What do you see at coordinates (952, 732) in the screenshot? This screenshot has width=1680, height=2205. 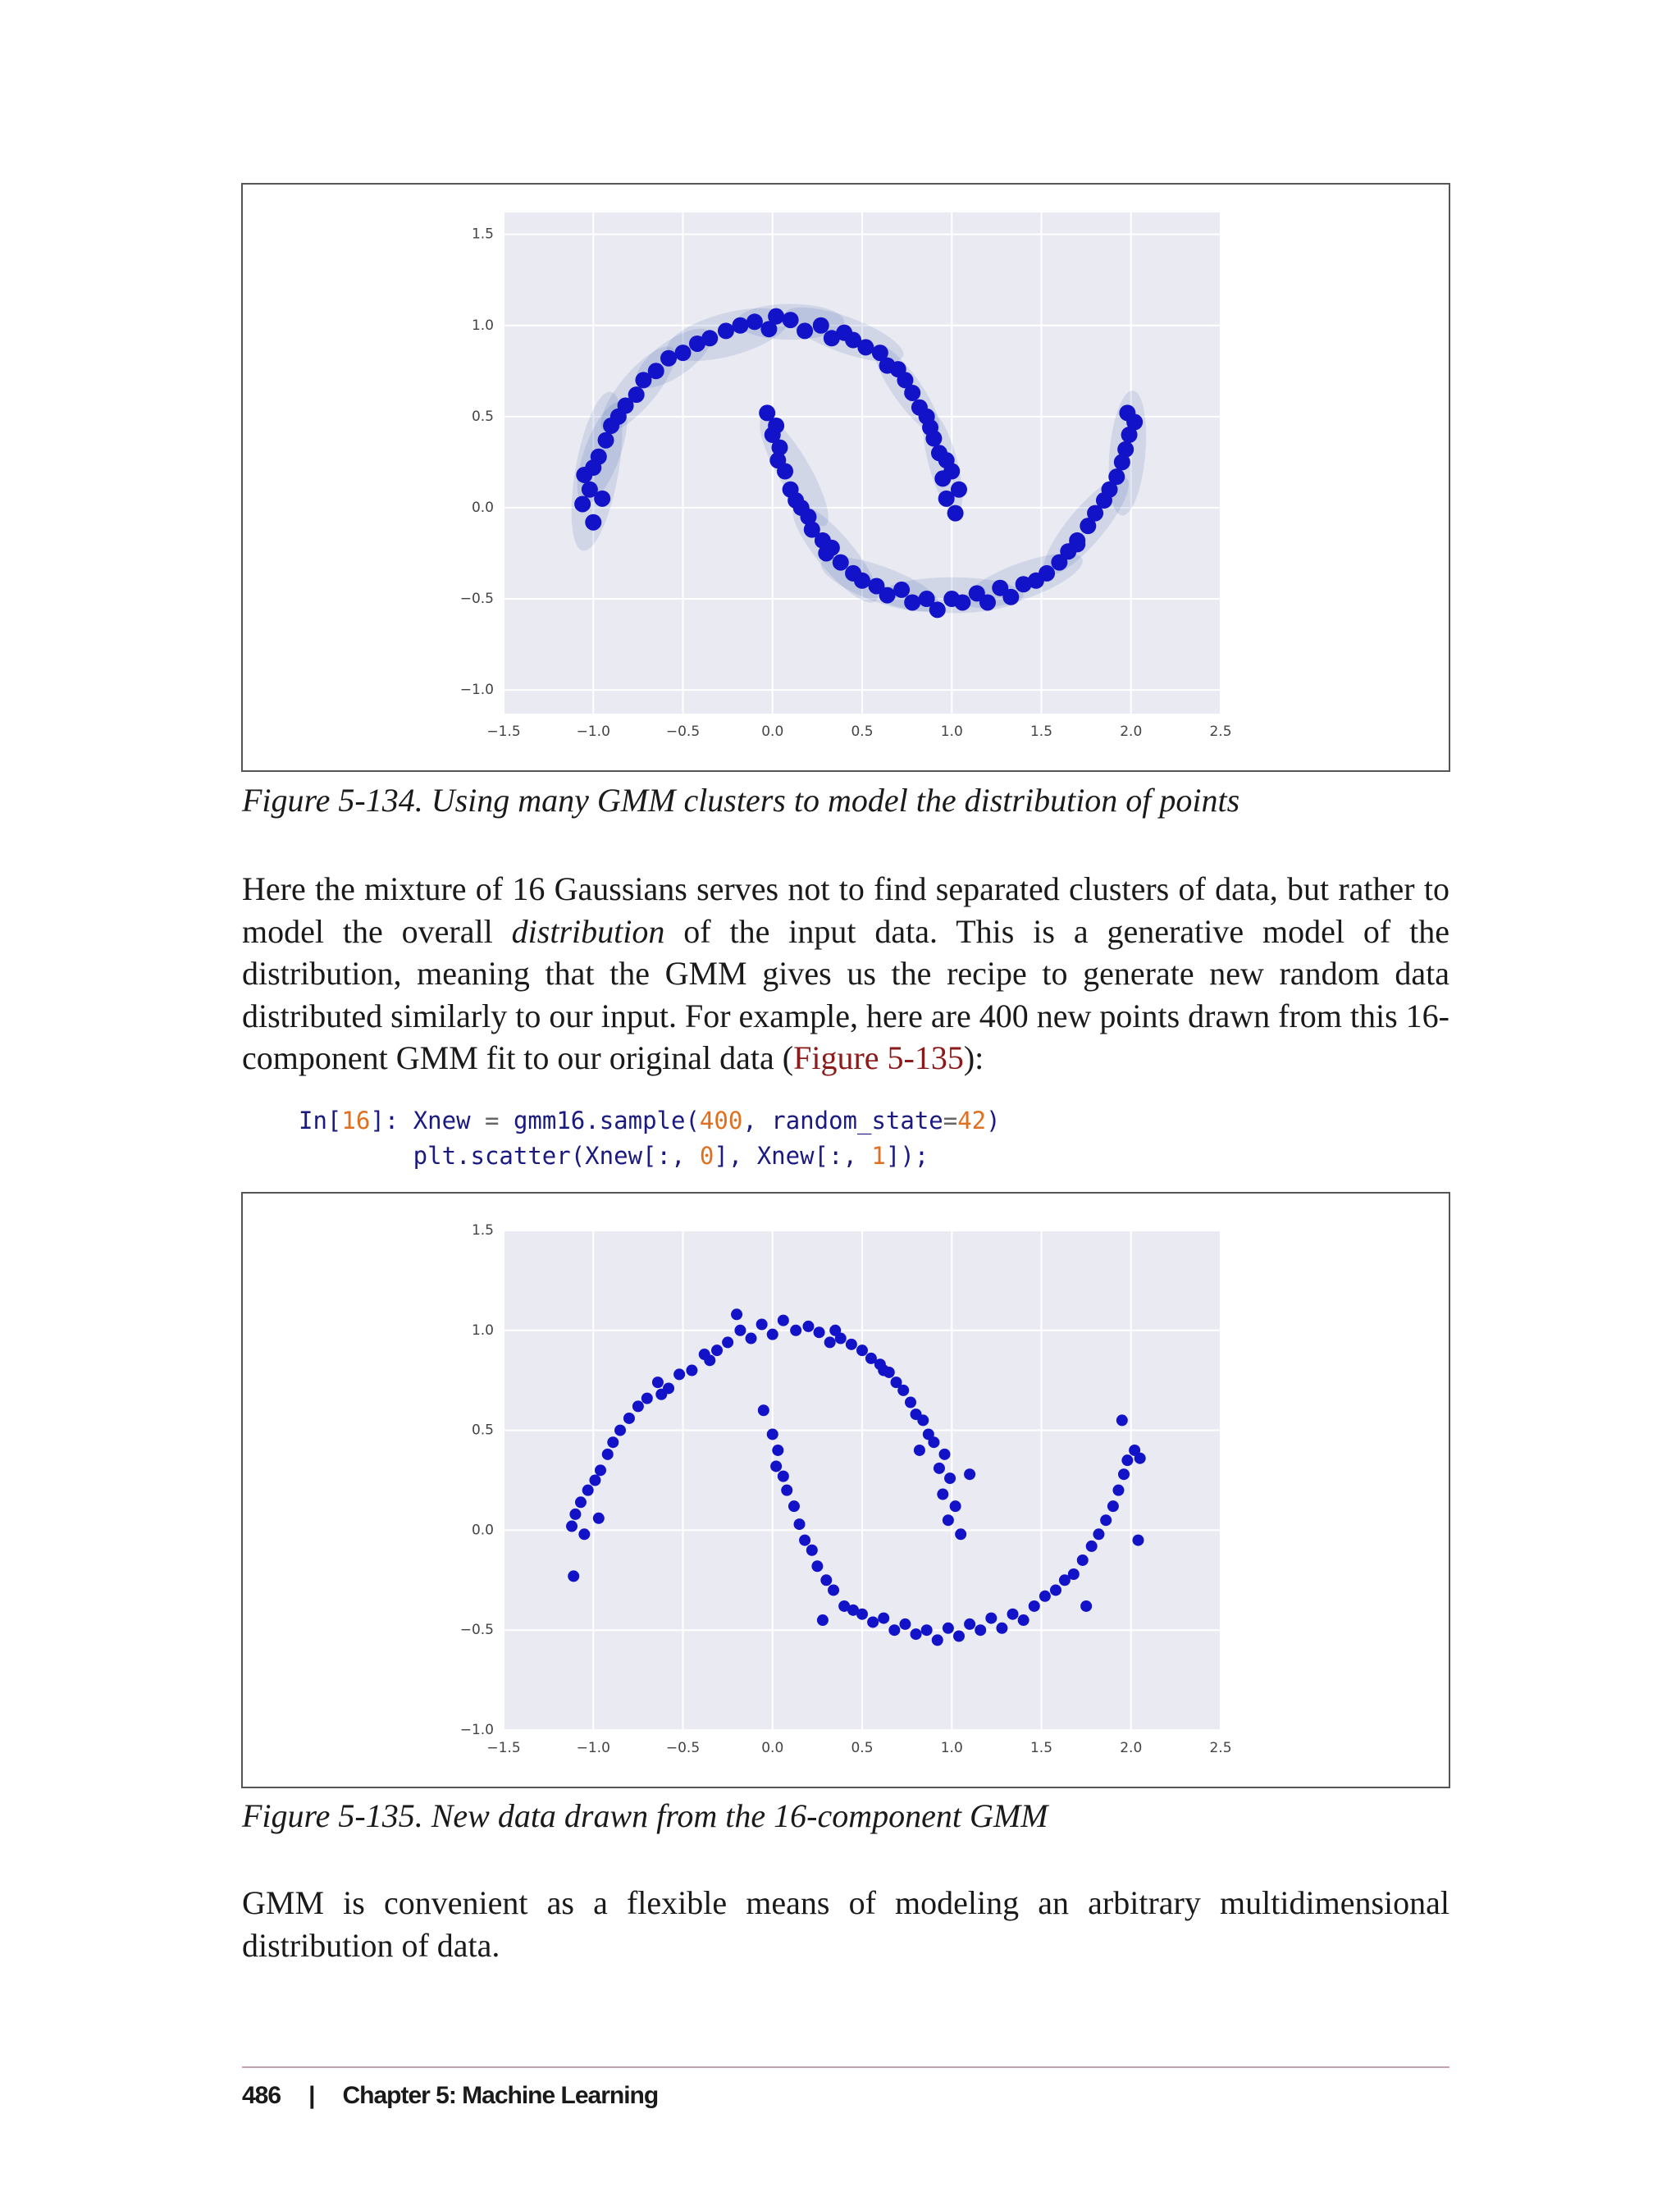 I see `x-tick-label: 1.0` at bounding box center [952, 732].